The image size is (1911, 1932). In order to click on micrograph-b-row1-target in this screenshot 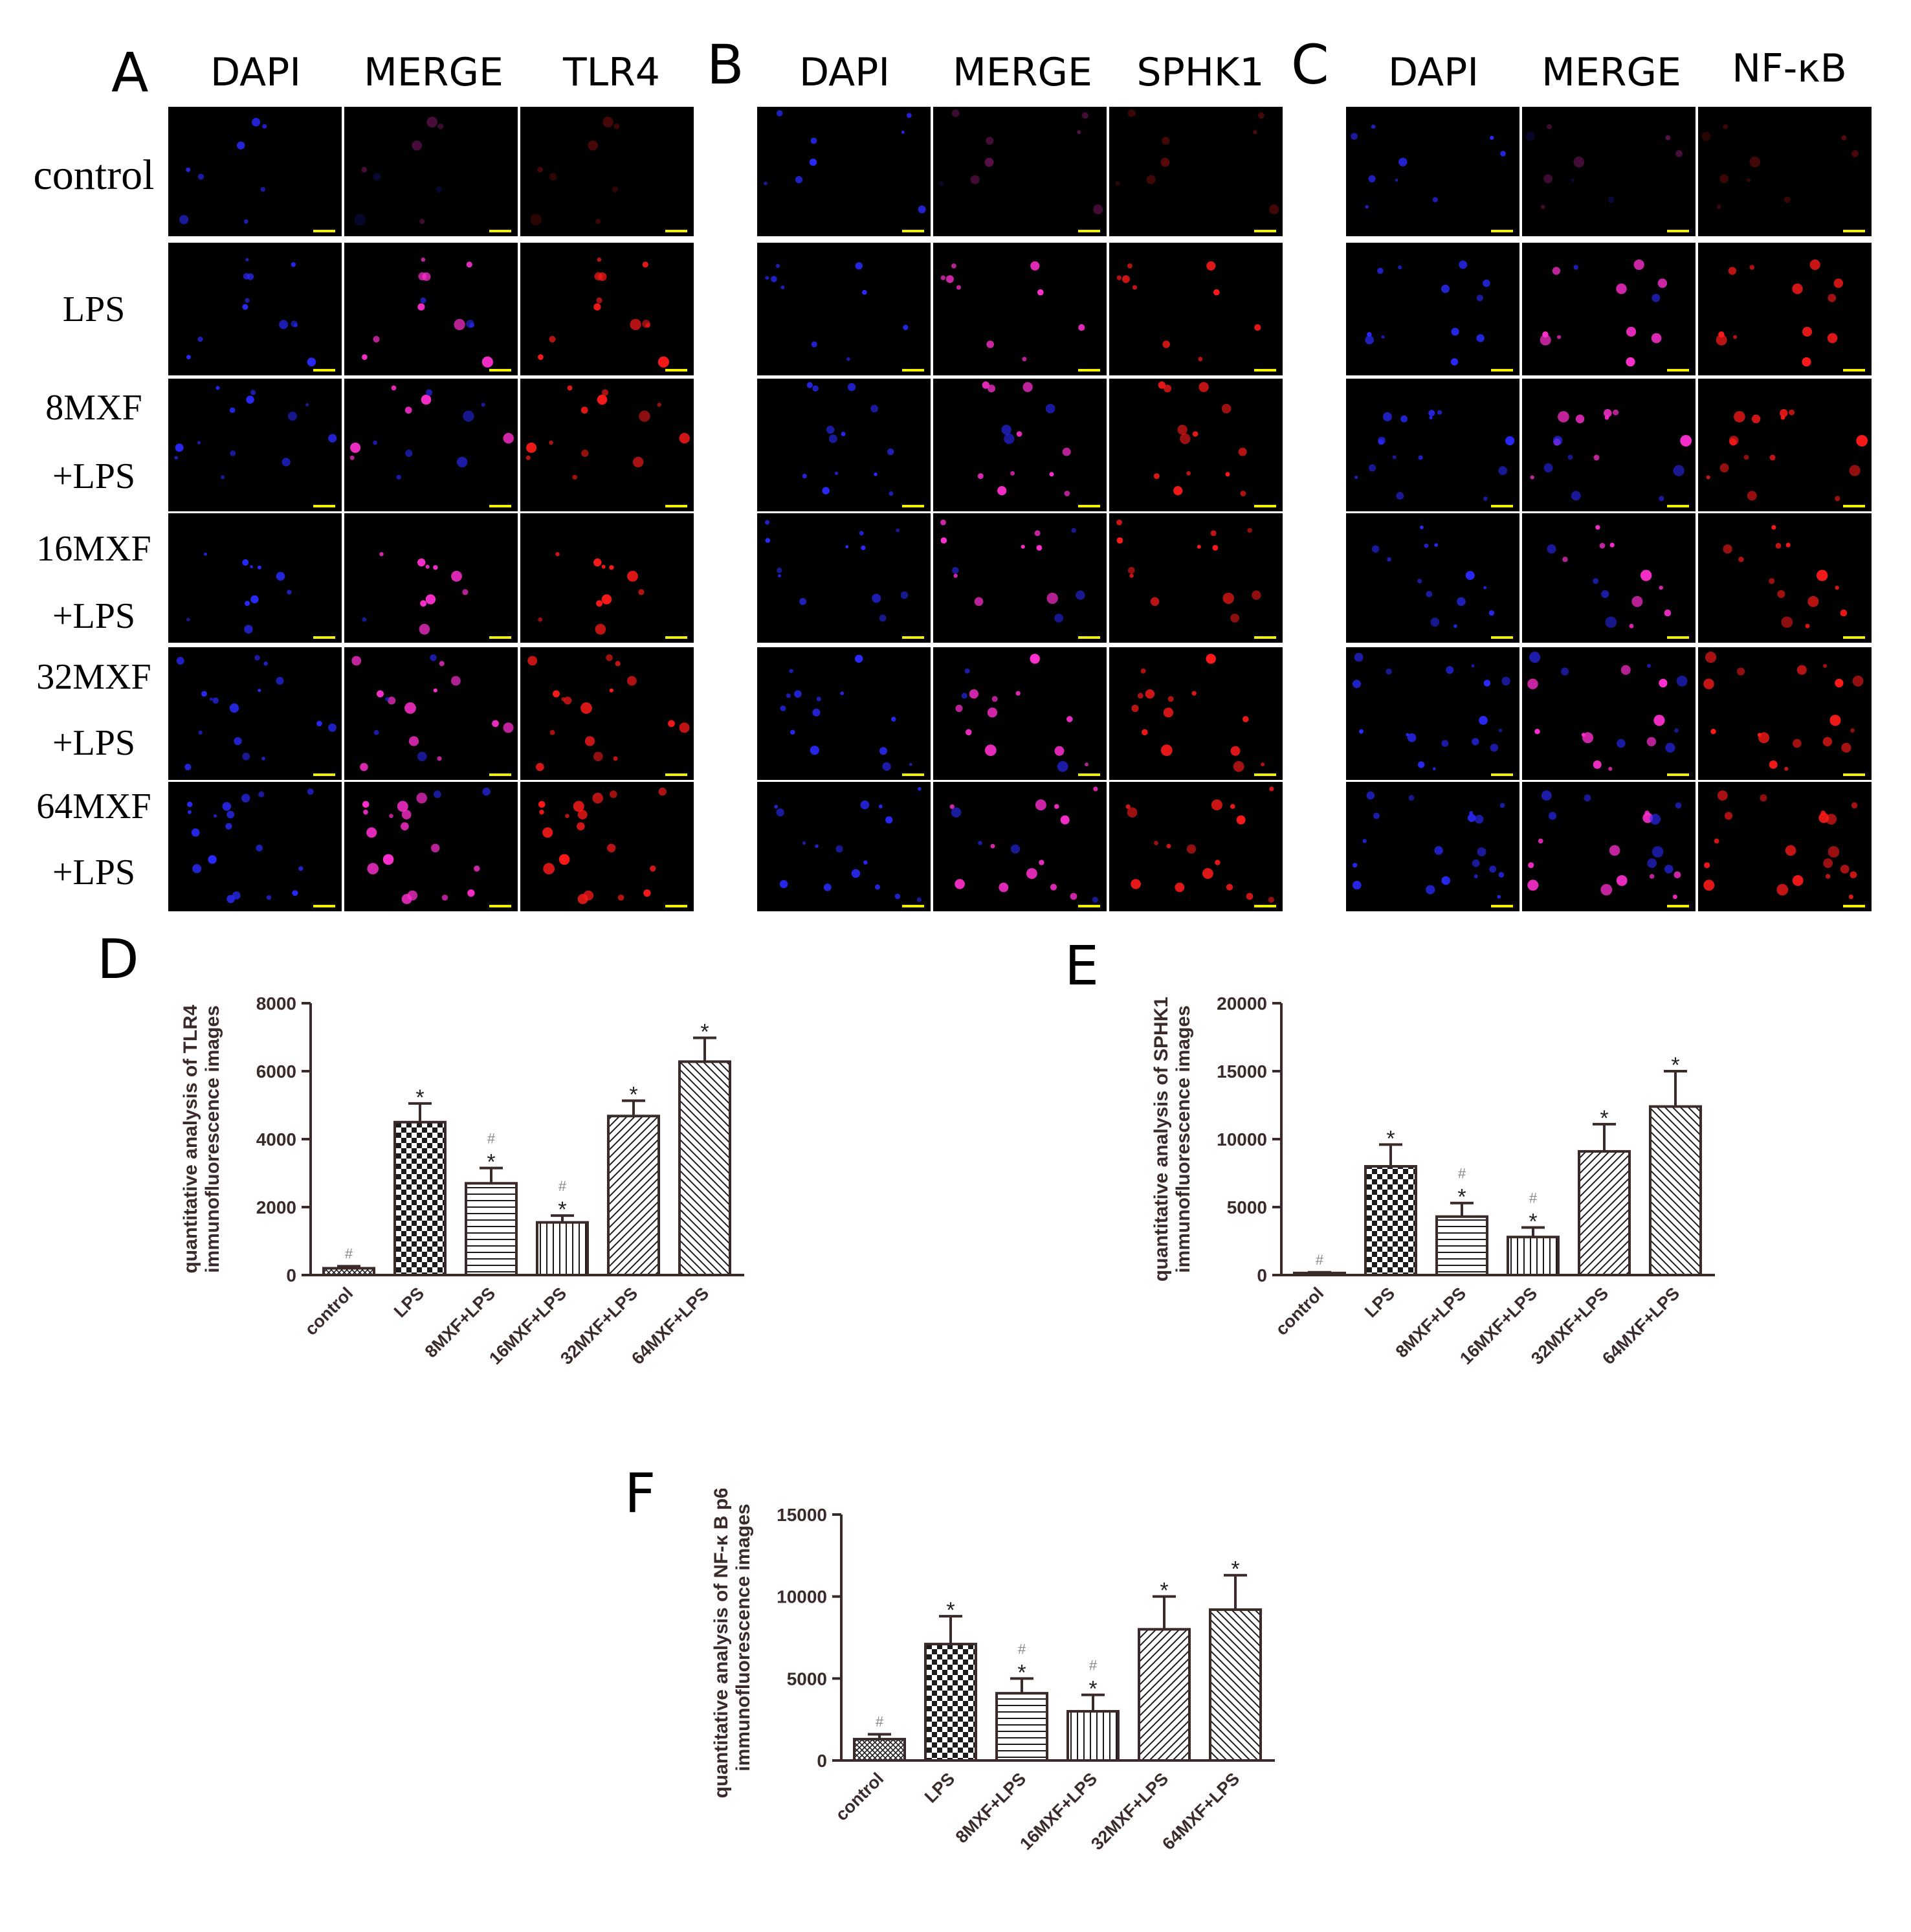, I will do `click(1196, 171)`.